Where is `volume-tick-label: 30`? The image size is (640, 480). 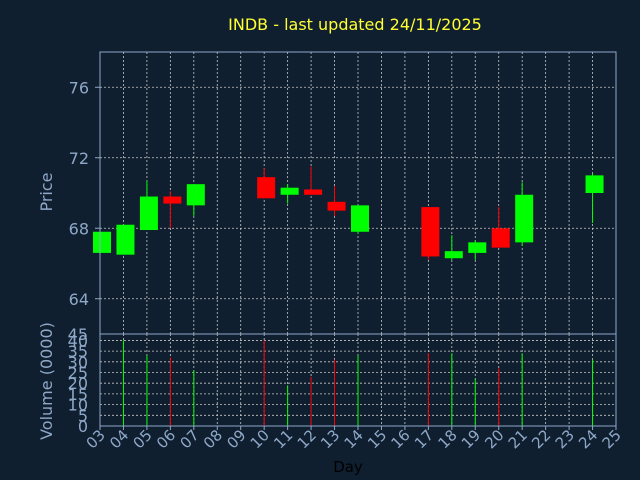 volume-tick-label: 30 is located at coordinates (78, 362).